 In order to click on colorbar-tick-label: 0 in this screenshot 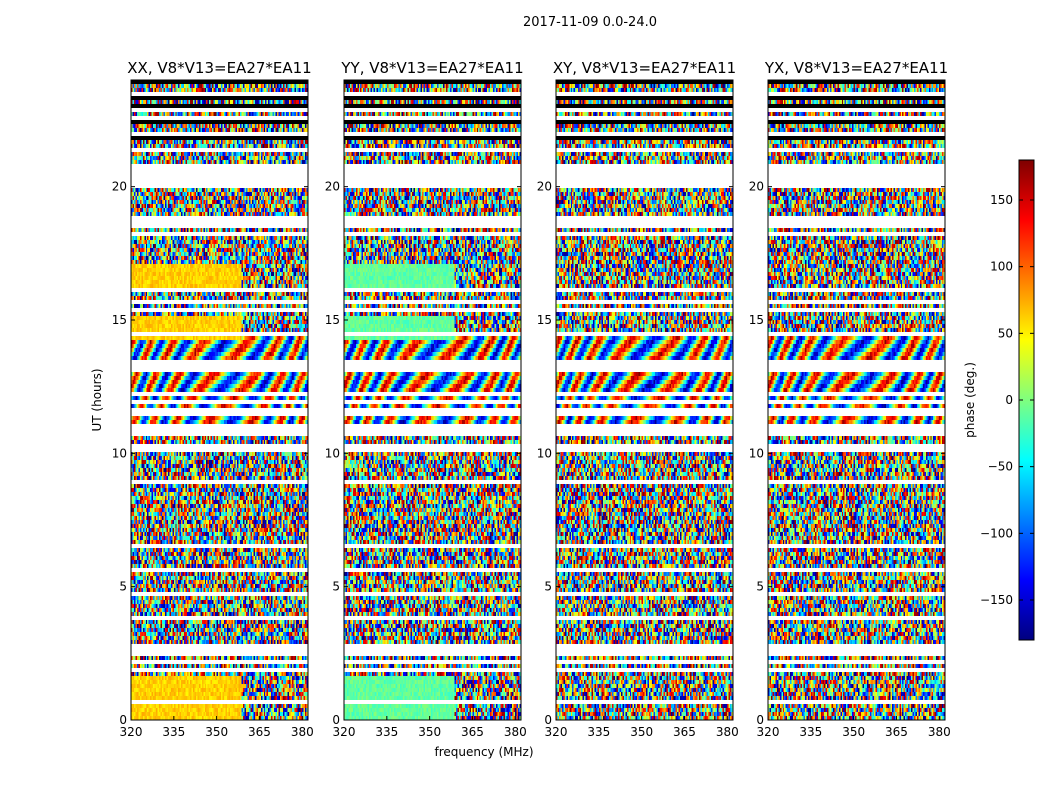, I will do `click(1009, 400)`.